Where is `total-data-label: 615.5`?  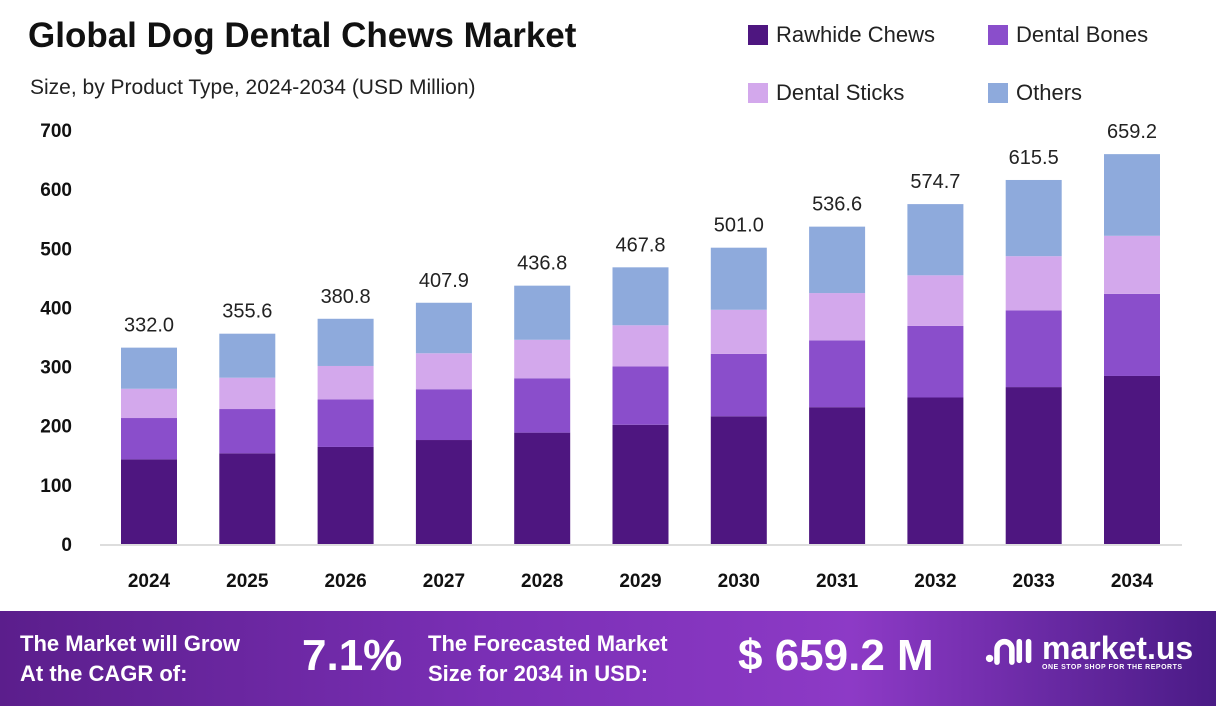 total-data-label: 615.5 is located at coordinates (1034, 158).